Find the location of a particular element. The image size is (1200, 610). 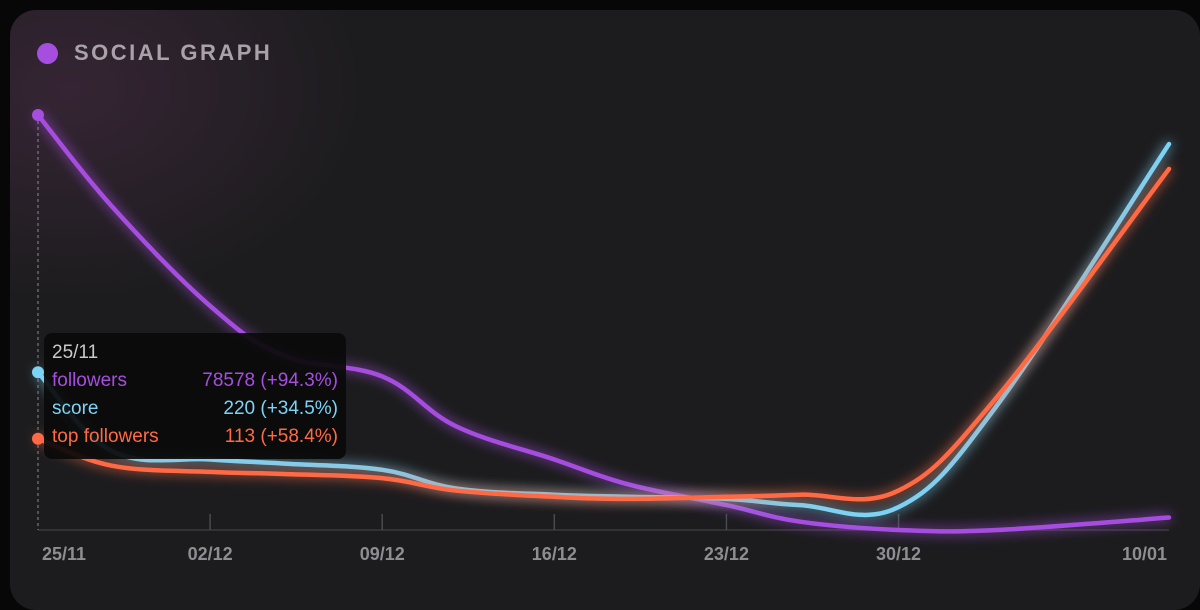

title-dot-icon is located at coordinates (47, 53).